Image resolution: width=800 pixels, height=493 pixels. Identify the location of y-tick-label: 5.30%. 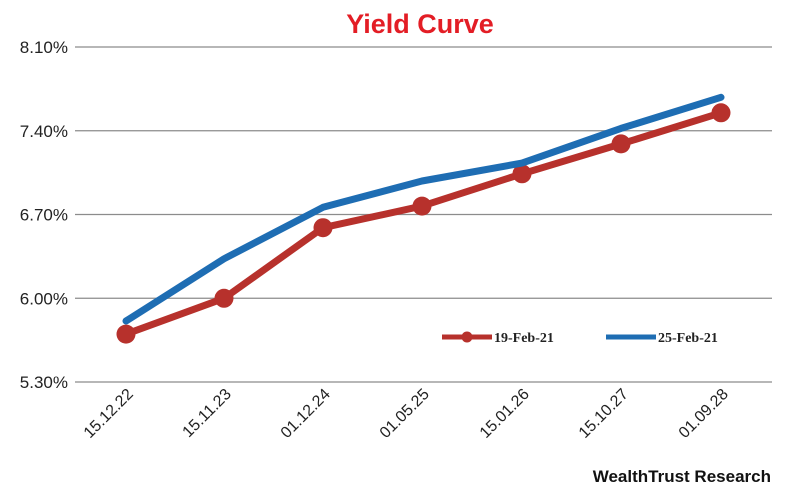
(44, 382).